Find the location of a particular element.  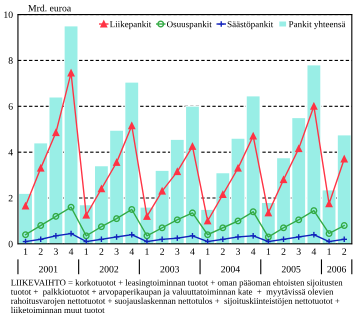

legend-label: Osuuspankit is located at coordinates (189, 25).